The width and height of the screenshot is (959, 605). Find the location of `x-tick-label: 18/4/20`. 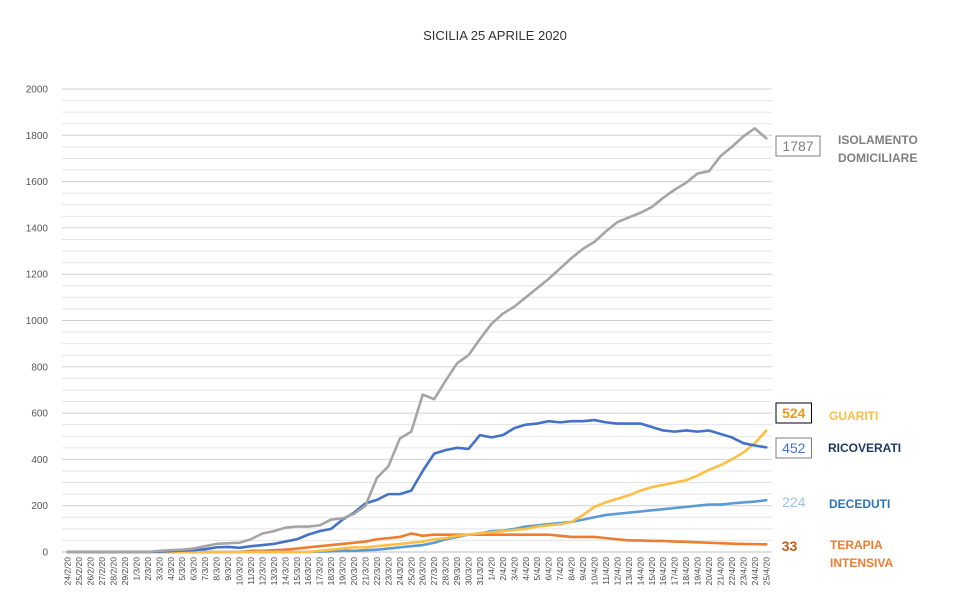

x-tick-label: 18/4/20 is located at coordinates (686, 571).